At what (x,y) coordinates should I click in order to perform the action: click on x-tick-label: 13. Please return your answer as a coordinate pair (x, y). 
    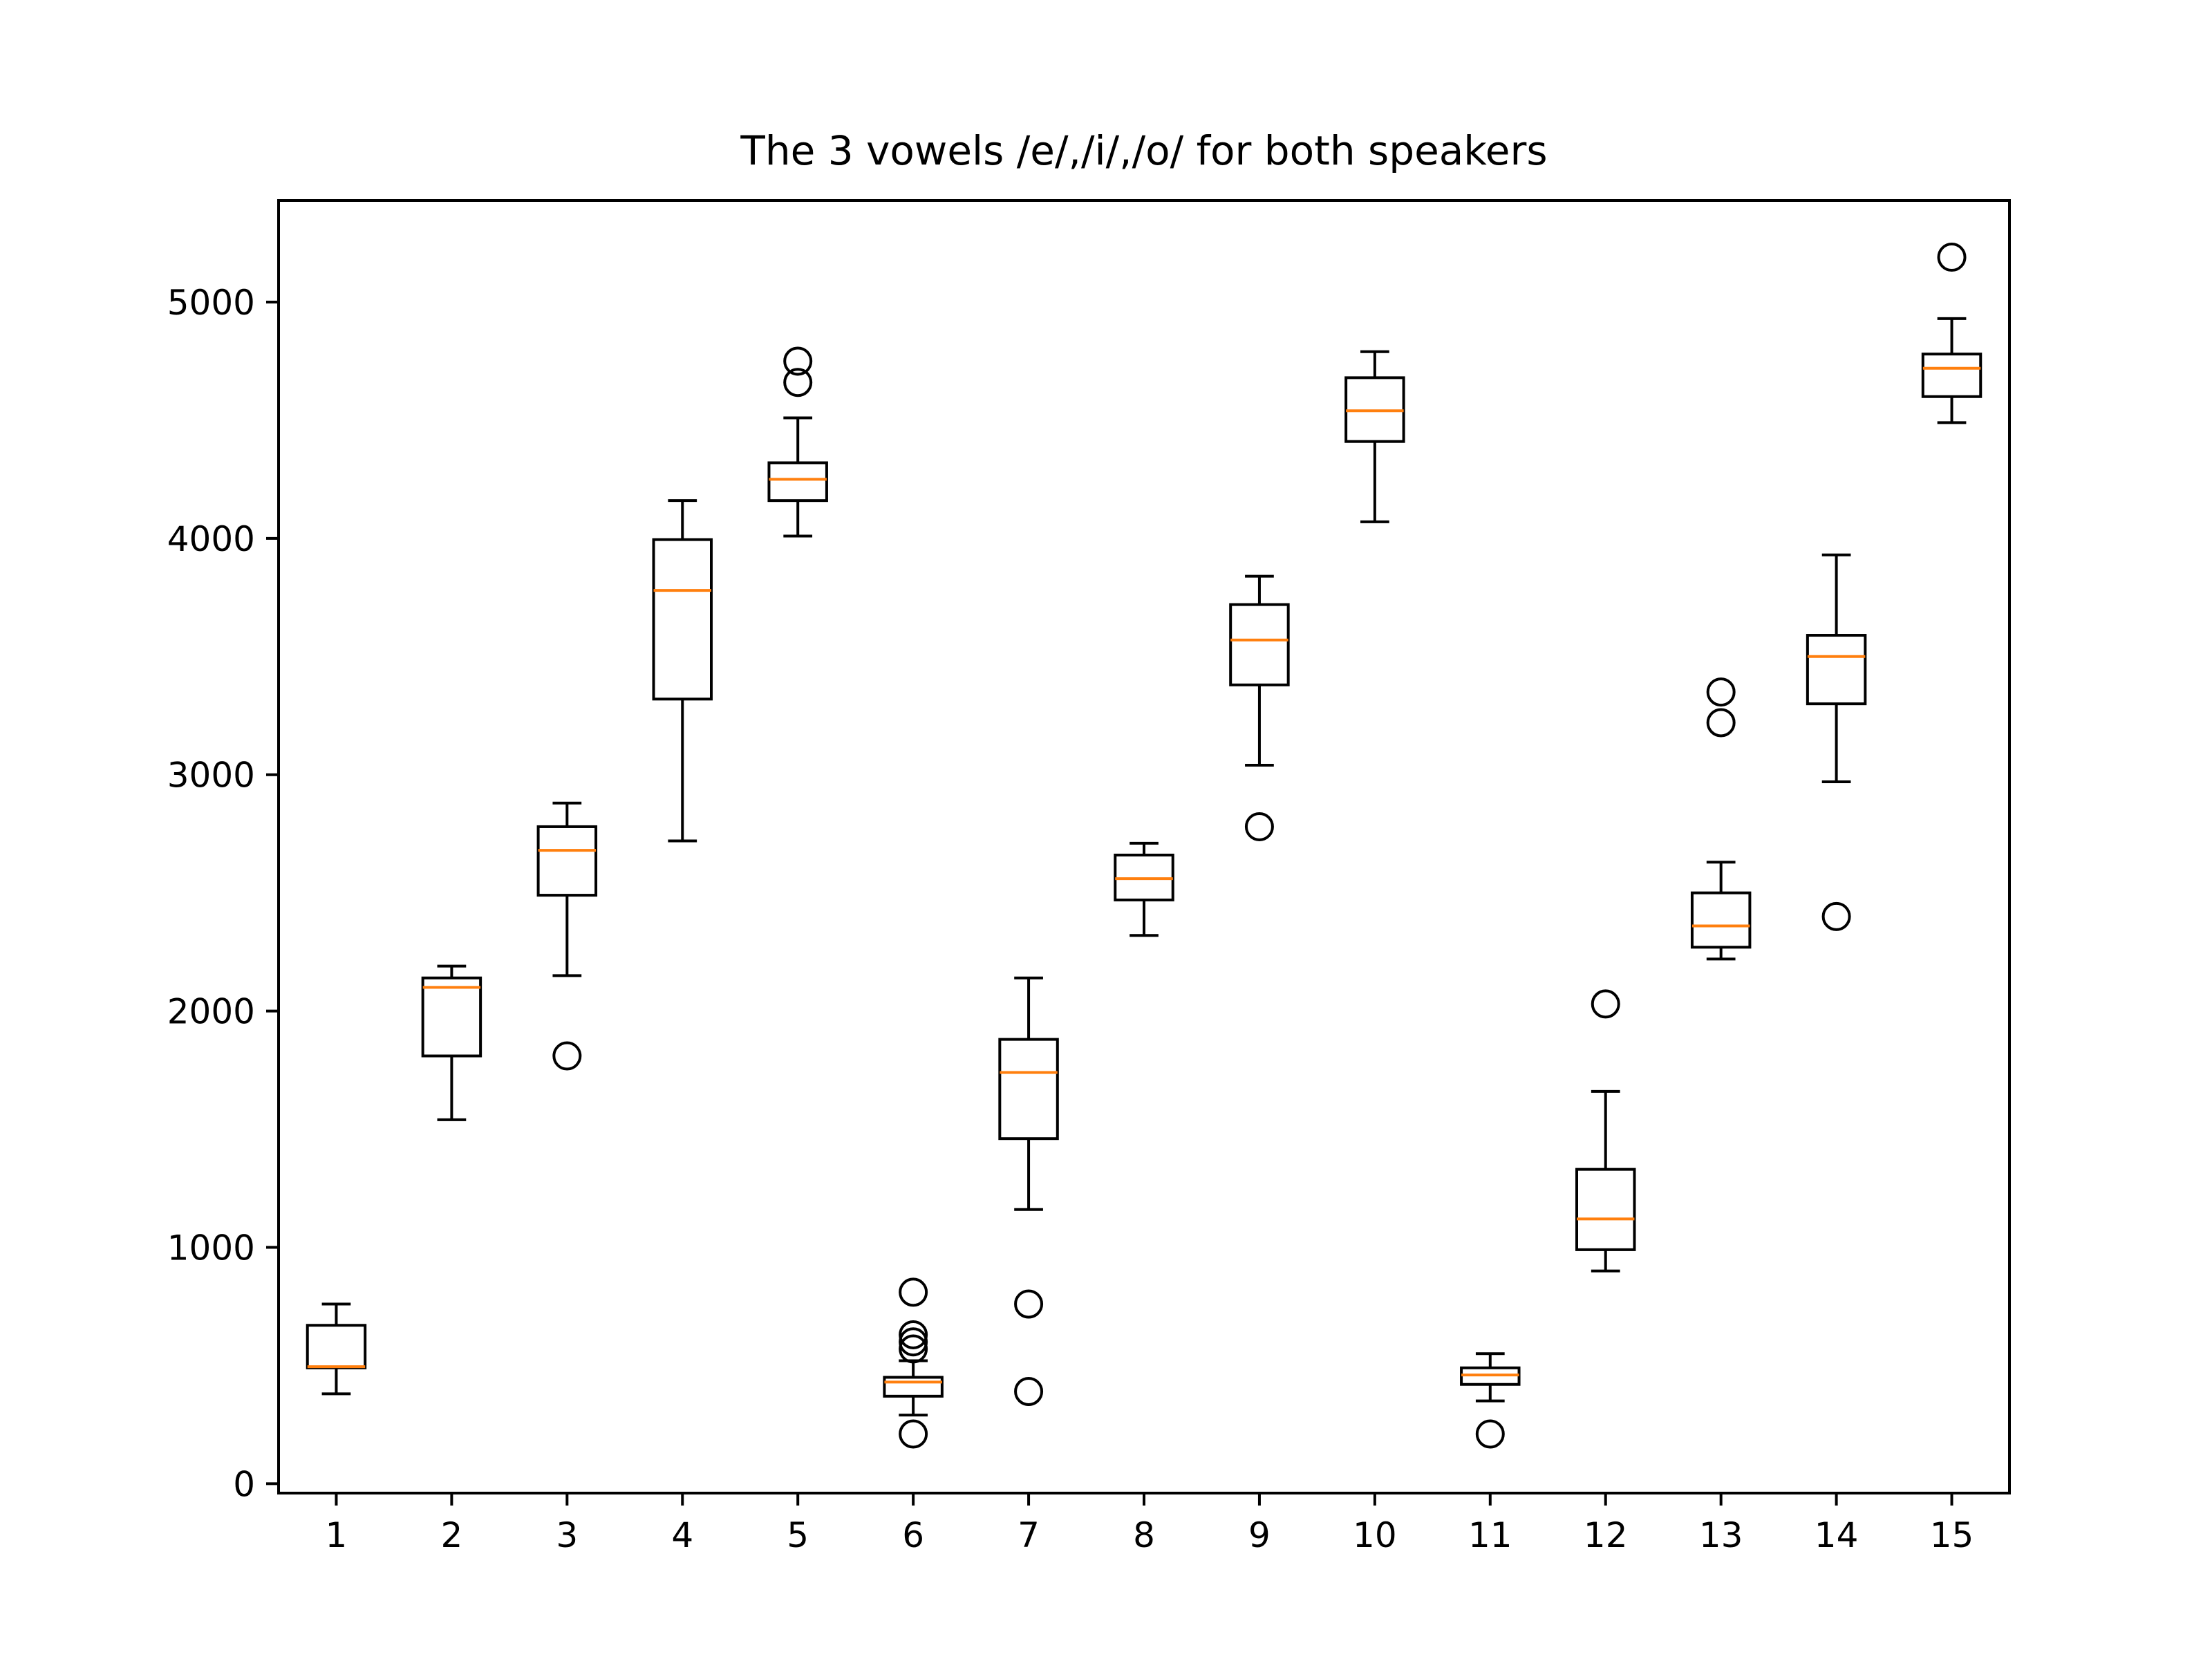
    Looking at the image, I should click on (1721, 1535).